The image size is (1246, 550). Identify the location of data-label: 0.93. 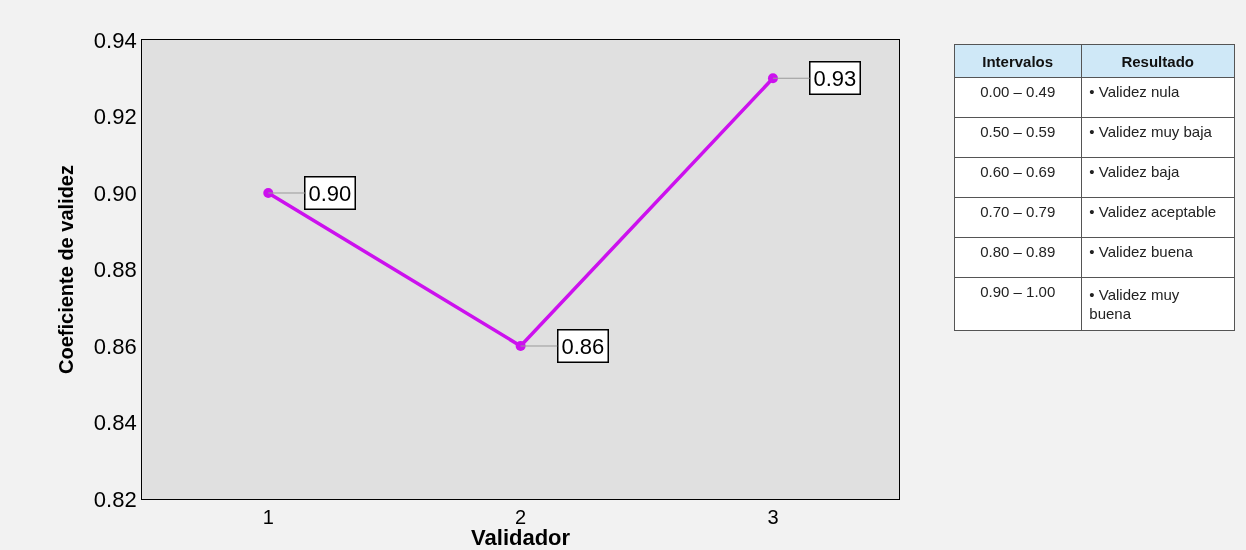
(835, 78).